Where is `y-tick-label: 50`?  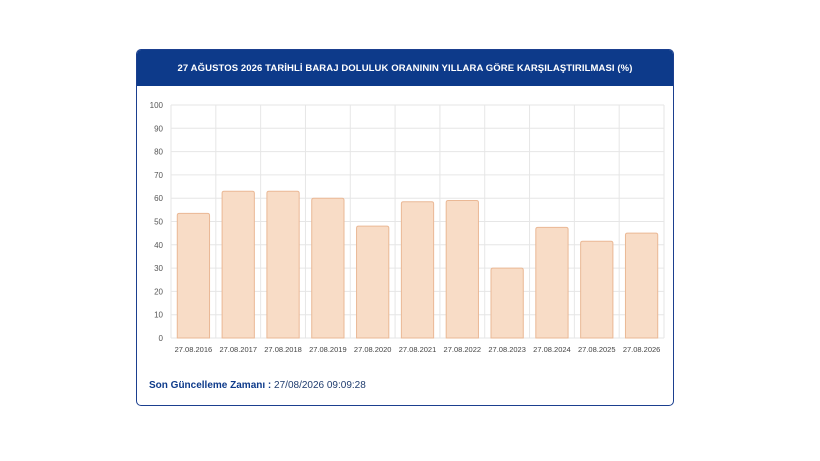
y-tick-label: 50 is located at coordinates (158, 222).